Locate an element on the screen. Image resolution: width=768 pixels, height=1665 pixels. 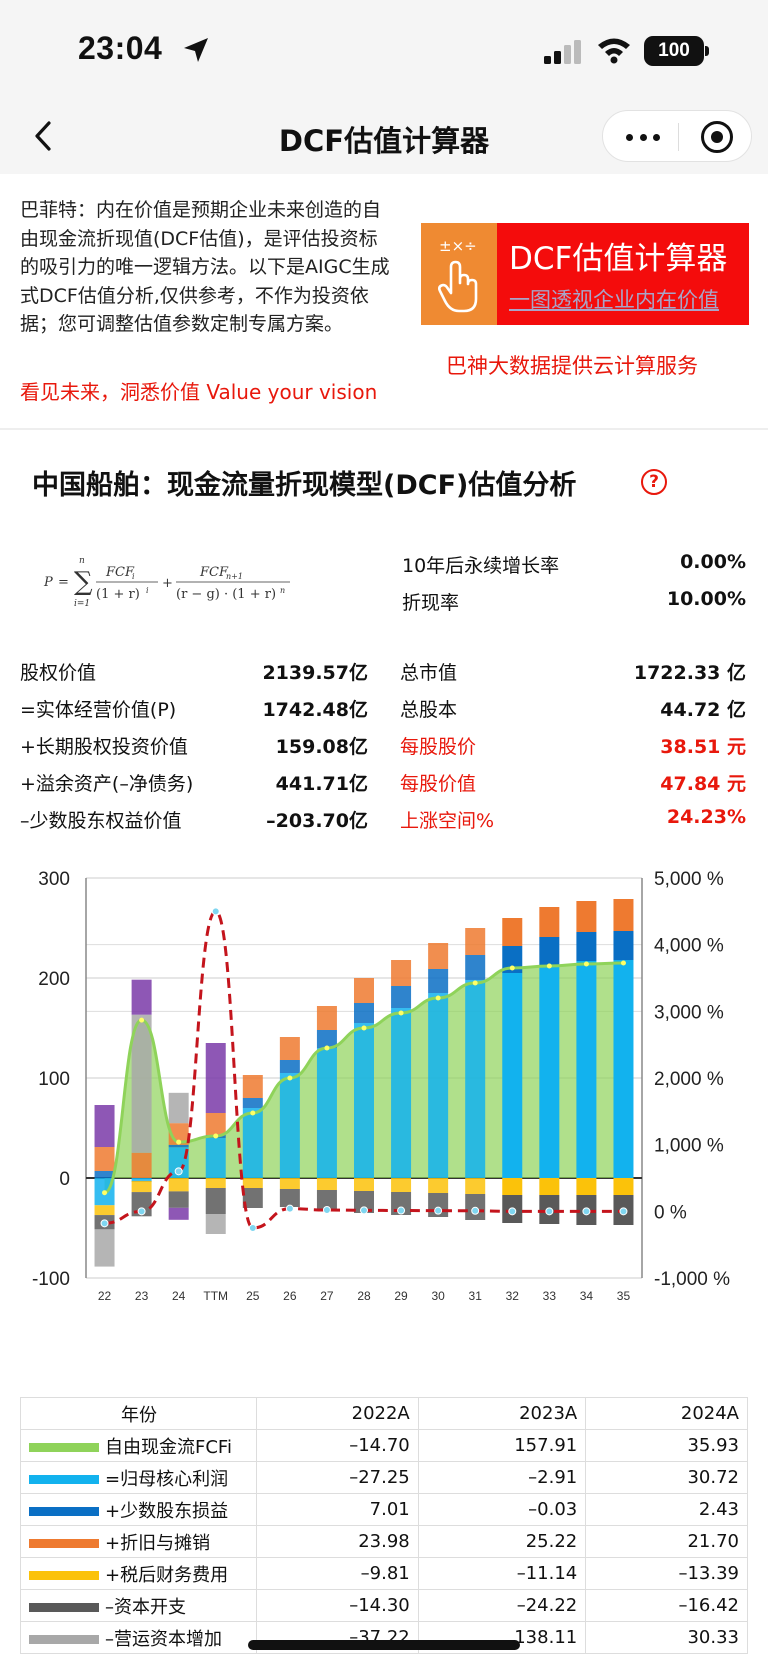
svg-text: i is located at coordinates (147, 590).